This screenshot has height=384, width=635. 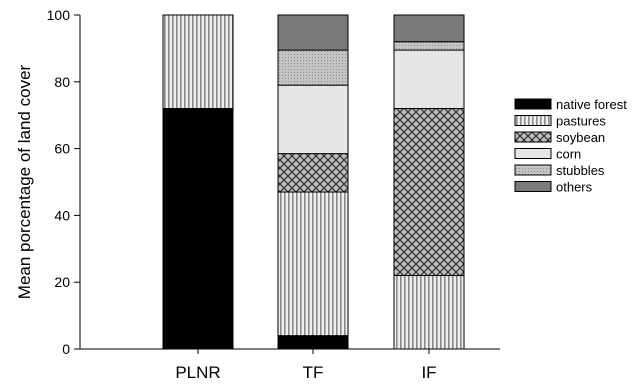 What do you see at coordinates (533, 104) in the screenshot?
I see `legend-swatch-native-forest` at bounding box center [533, 104].